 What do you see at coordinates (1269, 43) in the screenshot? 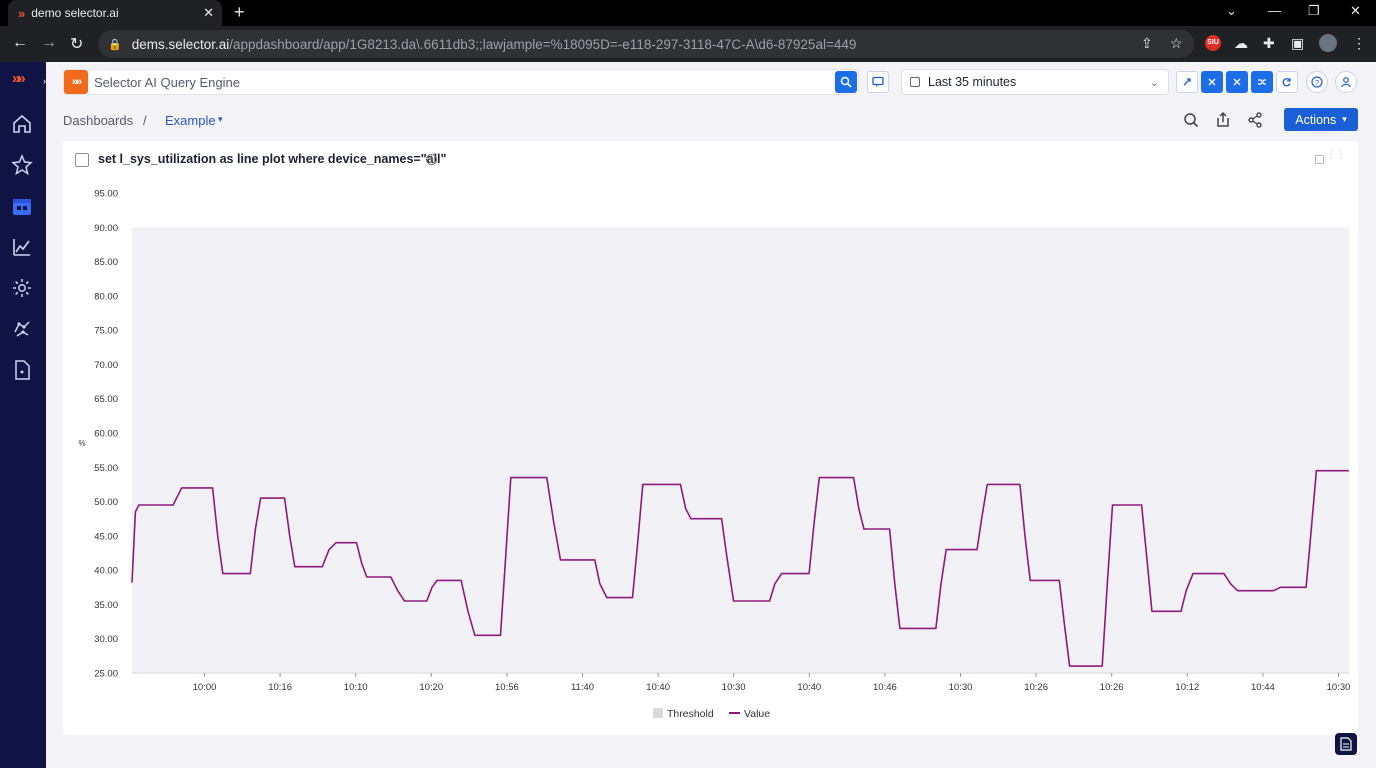
I see `extensions-puzzle-icon: ✚` at bounding box center [1269, 43].